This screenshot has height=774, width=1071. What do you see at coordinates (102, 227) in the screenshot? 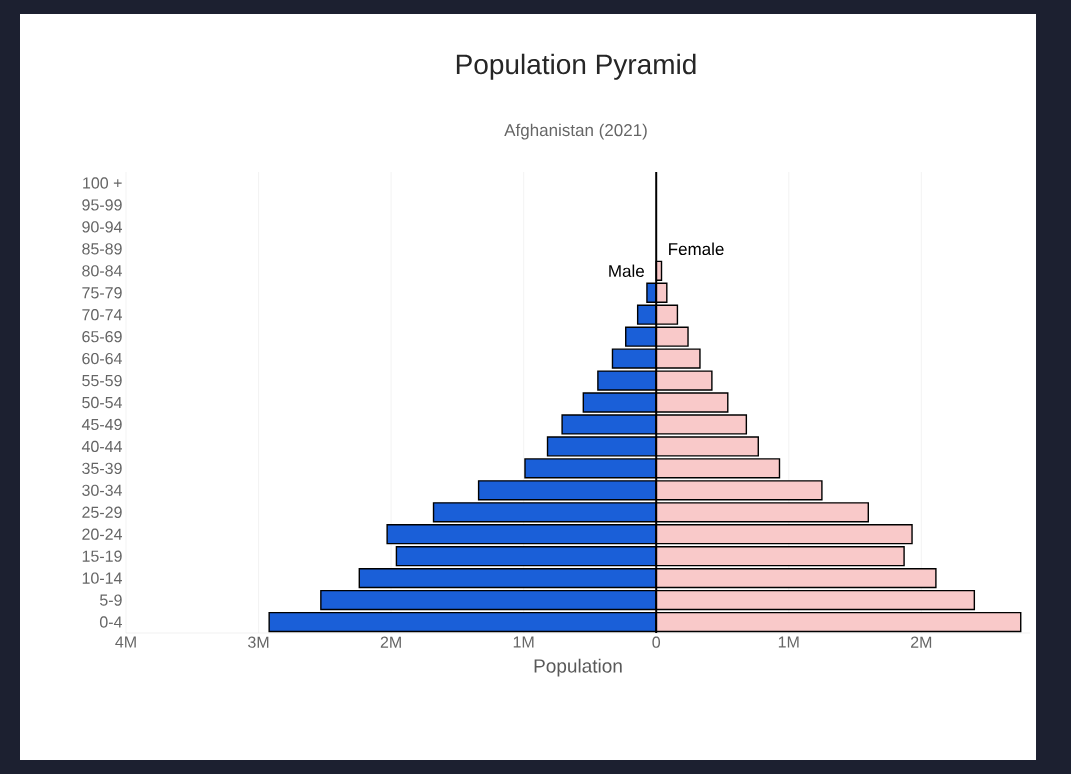
I see `y-tick-label: 90-94` at bounding box center [102, 227].